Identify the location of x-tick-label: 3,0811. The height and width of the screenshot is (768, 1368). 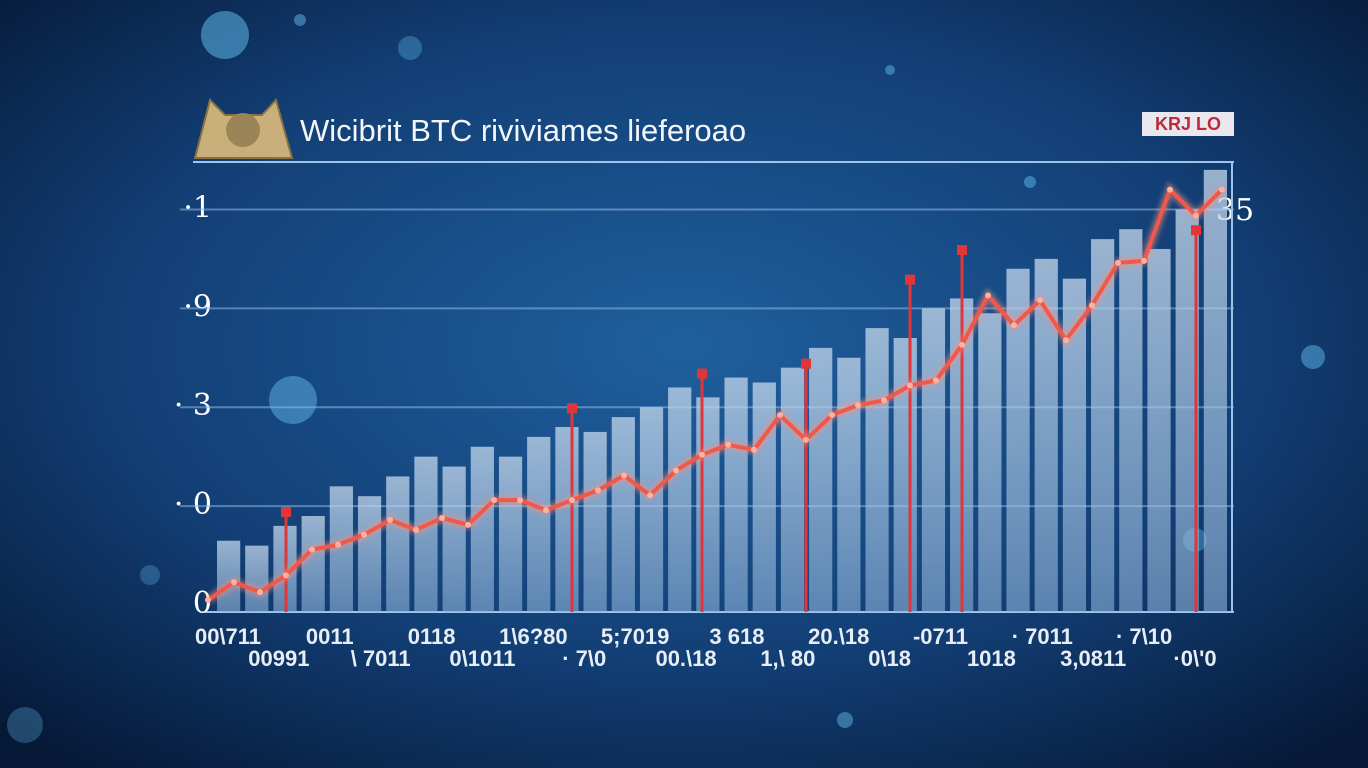
(1093, 658).